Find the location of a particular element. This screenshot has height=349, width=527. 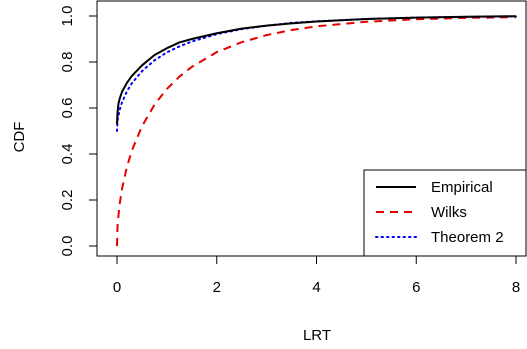

legend-label: Wilks is located at coordinates (449, 212).